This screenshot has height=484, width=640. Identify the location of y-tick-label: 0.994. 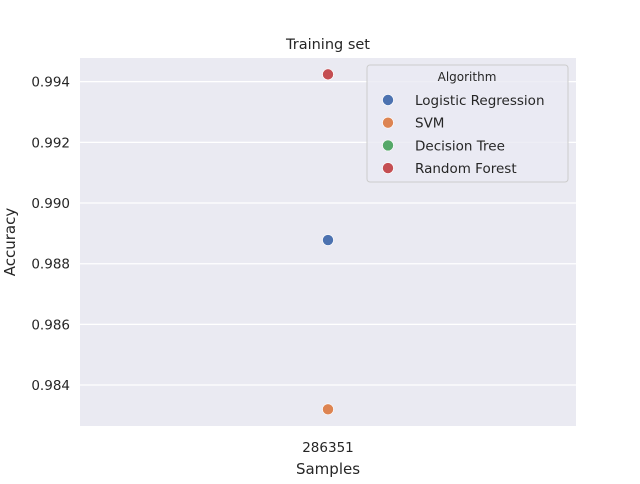
(50, 83).